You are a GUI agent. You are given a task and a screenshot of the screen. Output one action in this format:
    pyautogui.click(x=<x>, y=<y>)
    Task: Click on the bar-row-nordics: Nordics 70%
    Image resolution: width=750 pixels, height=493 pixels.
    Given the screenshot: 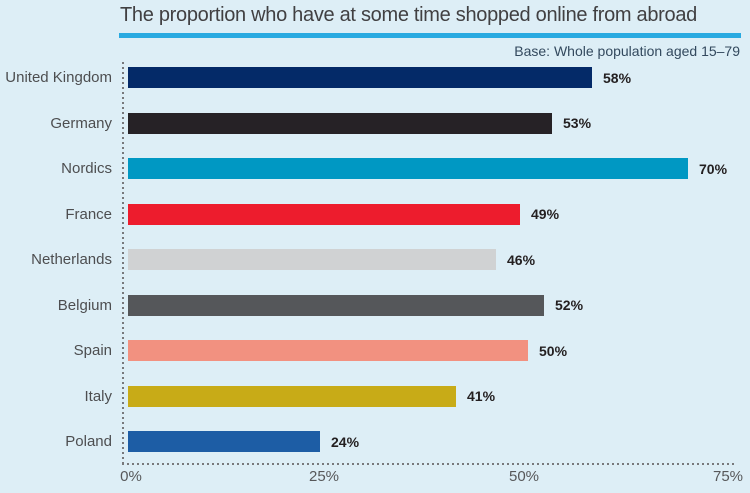 What is the action you would take?
    pyautogui.click(x=363, y=168)
    